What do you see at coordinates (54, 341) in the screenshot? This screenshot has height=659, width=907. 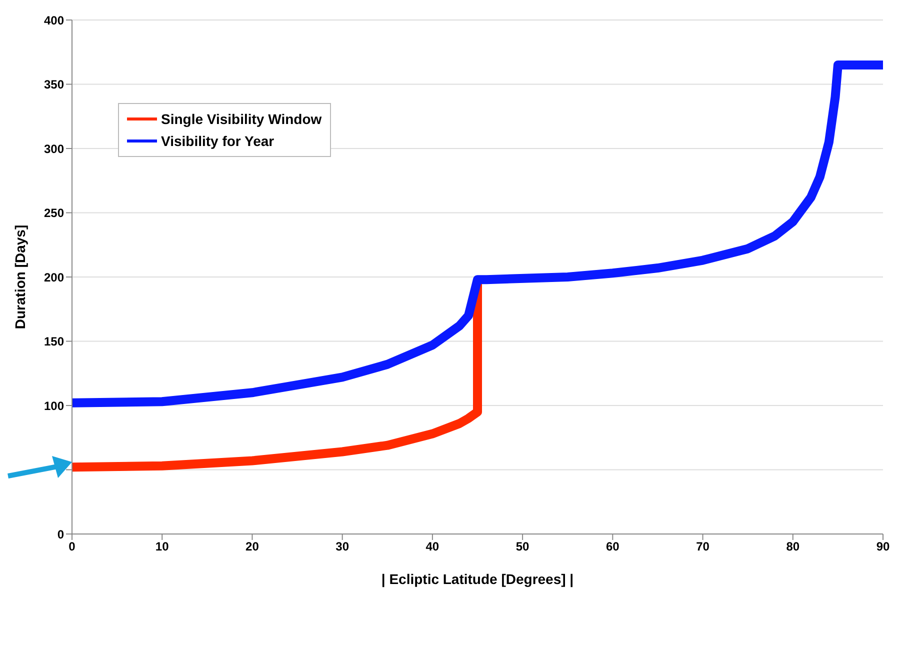 I see `y-tick-label: 150` at bounding box center [54, 341].